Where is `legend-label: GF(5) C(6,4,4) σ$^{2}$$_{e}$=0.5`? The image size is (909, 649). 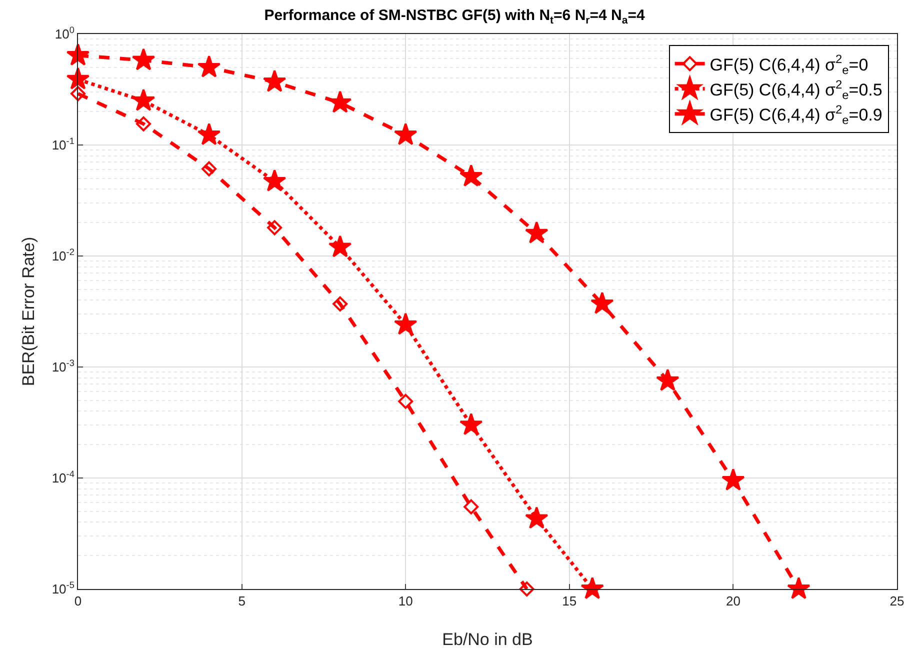 legend-label: GF(5) C(6,4,4) σ$^{2}$$_{e}$=0.5 is located at coordinates (796, 89).